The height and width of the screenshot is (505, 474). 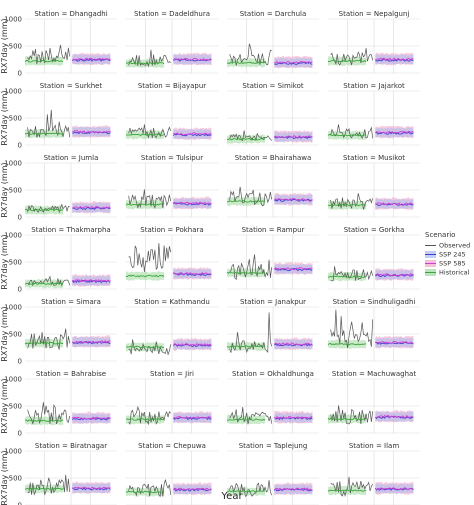 What do you see at coordinates (374, 302) in the screenshot?
I see `panel-title: Station = Sindhuligadhi` at bounding box center [374, 302].